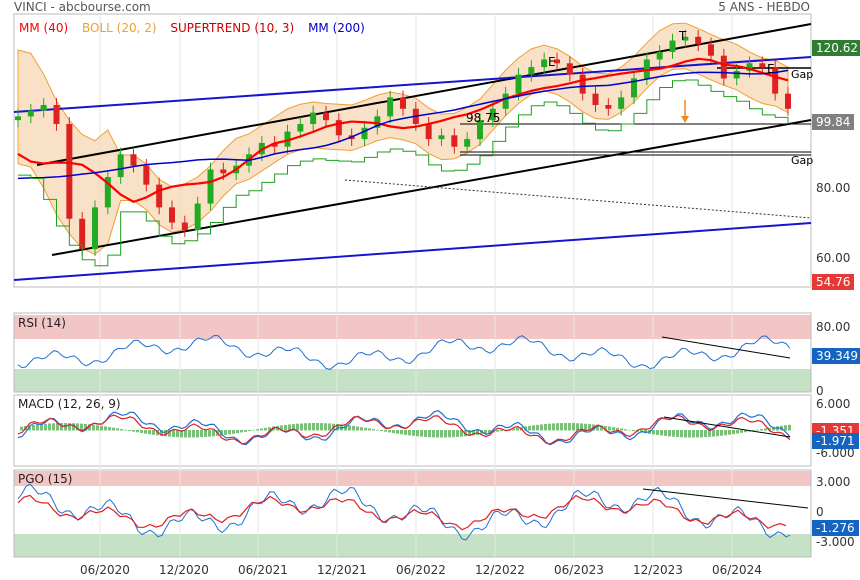 The height and width of the screenshot is (580, 860). Describe the element at coordinates (119, 28) in the screenshot. I see `legend-boll: BOLL (20, 2)` at that location.